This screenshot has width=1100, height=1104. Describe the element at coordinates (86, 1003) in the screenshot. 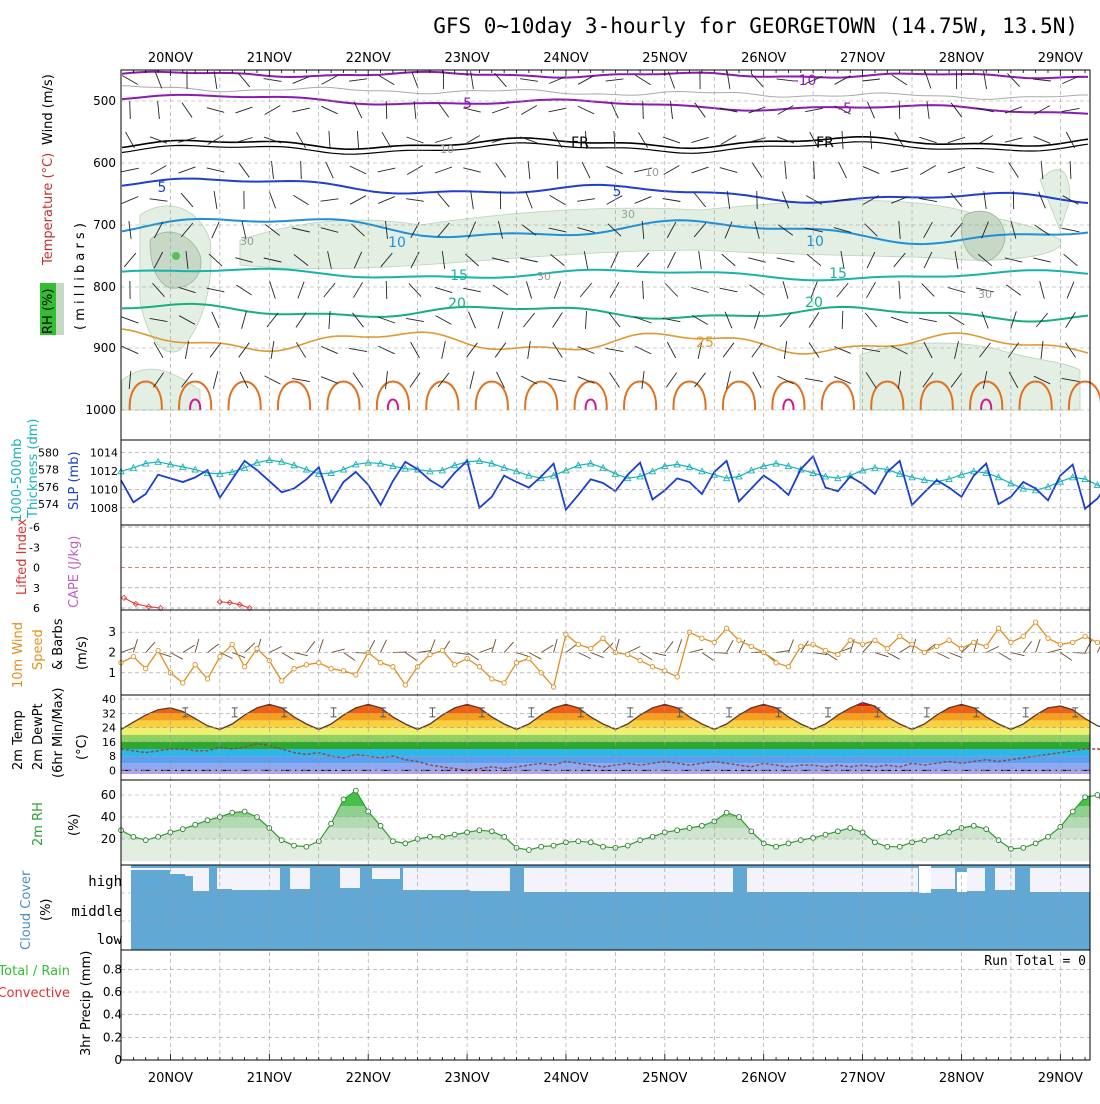

I see `label-precip-unit: 3hr Precip (mm)` at that location.